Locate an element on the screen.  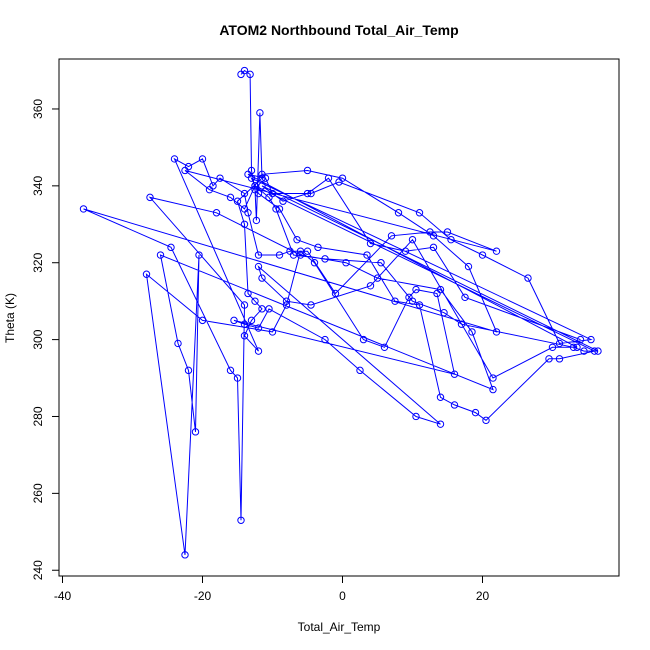
x-axis-label: Total_Air_Temp is located at coordinates (339, 627).